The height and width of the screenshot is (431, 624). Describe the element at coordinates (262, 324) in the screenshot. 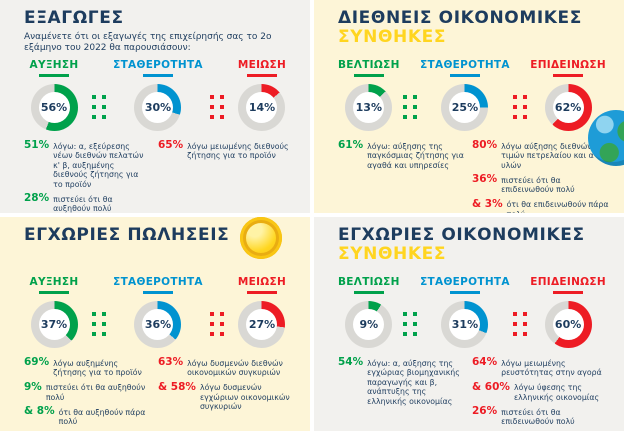

I see `donut-chart-decrease: 27%` at that location.